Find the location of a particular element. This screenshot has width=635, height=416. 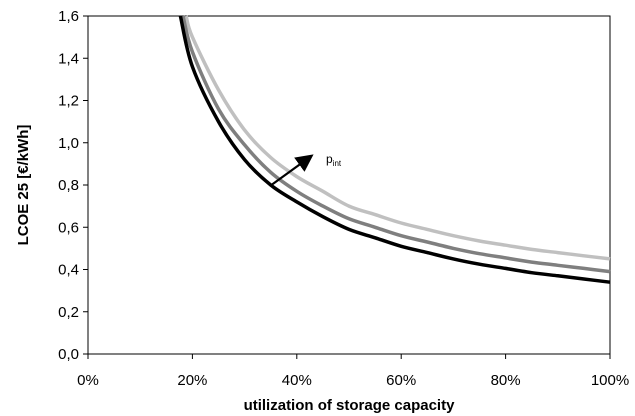

annotation-sub: int is located at coordinates (337, 163).